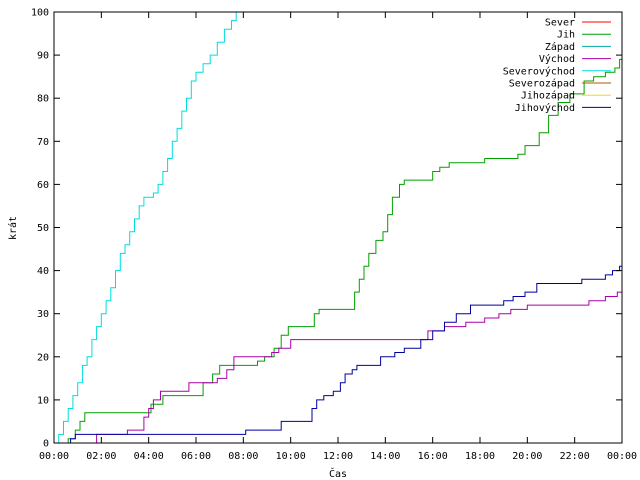  Describe the element at coordinates (43, 314) in the screenshot. I see `y-tick-label: 30` at that location.